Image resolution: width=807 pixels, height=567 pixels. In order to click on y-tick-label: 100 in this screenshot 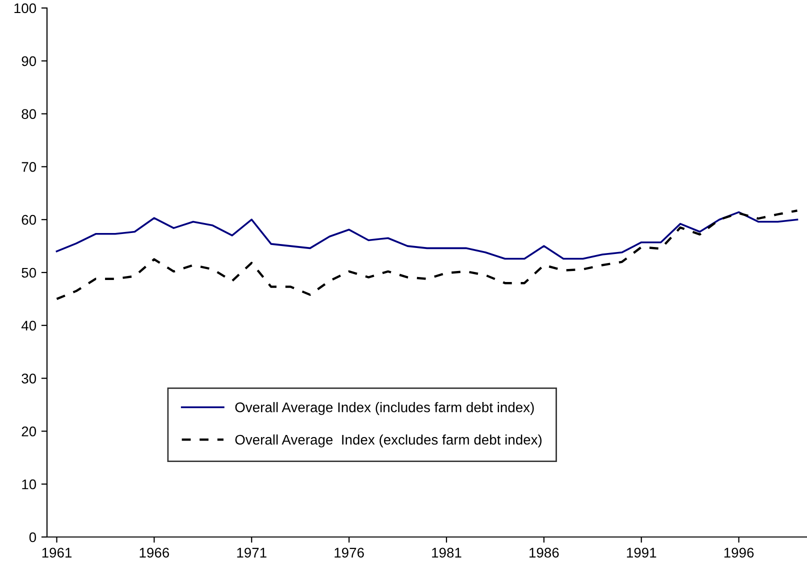, I will do `click(25, 8)`.